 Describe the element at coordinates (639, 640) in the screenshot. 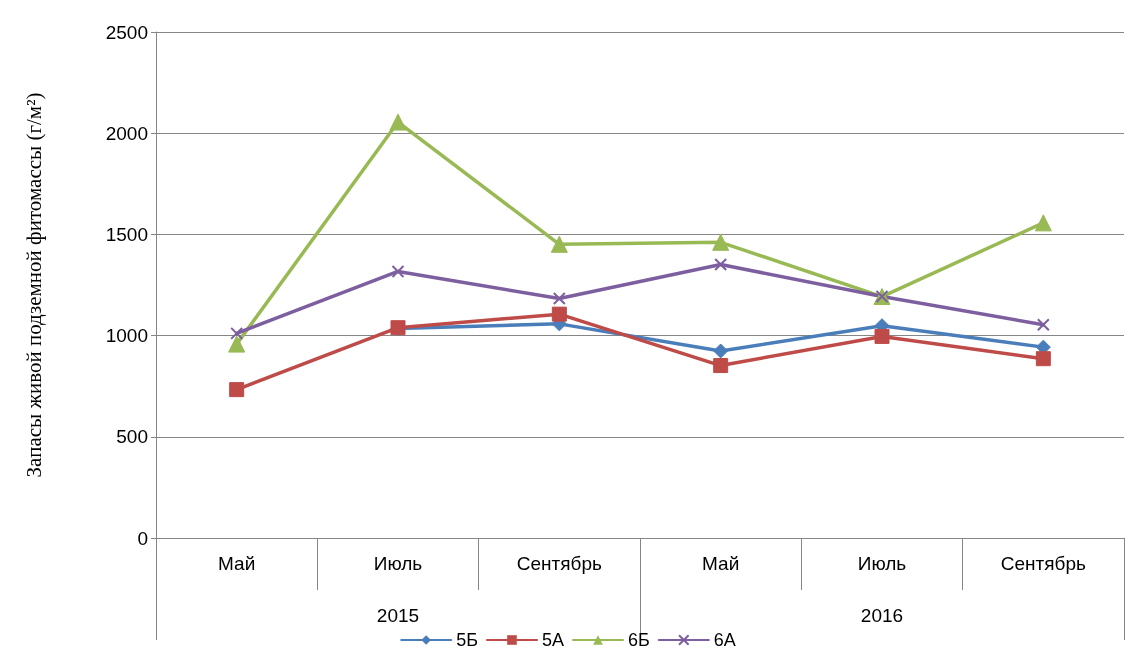

I see `legend-label: 6Б` at that location.